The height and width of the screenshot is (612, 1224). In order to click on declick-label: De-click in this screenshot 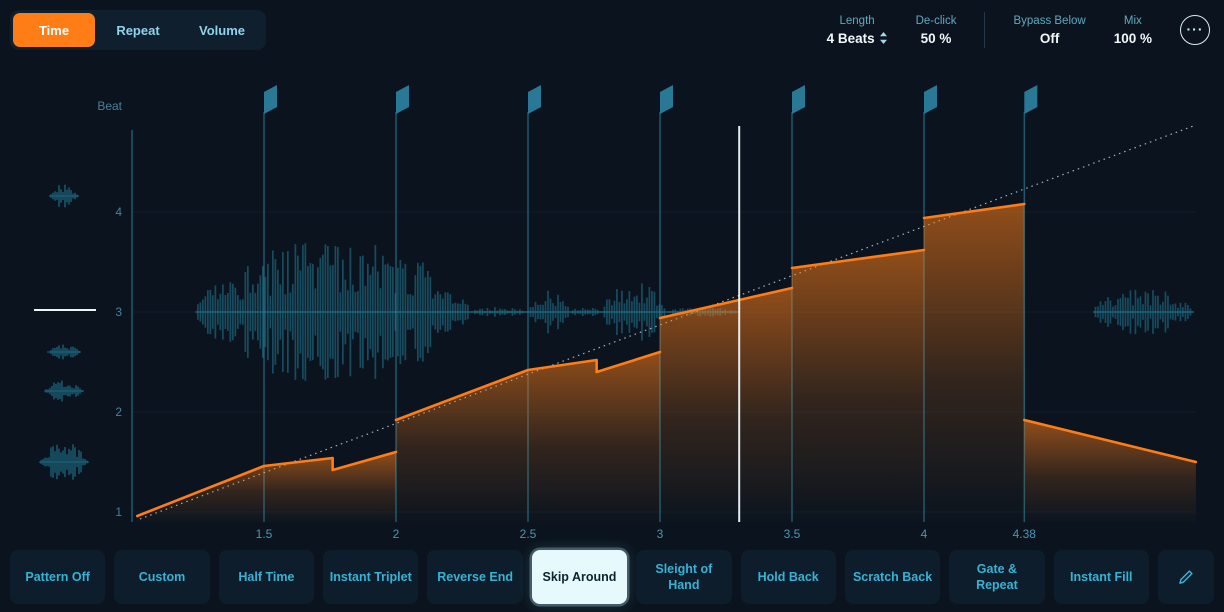, I will do `click(936, 20)`.